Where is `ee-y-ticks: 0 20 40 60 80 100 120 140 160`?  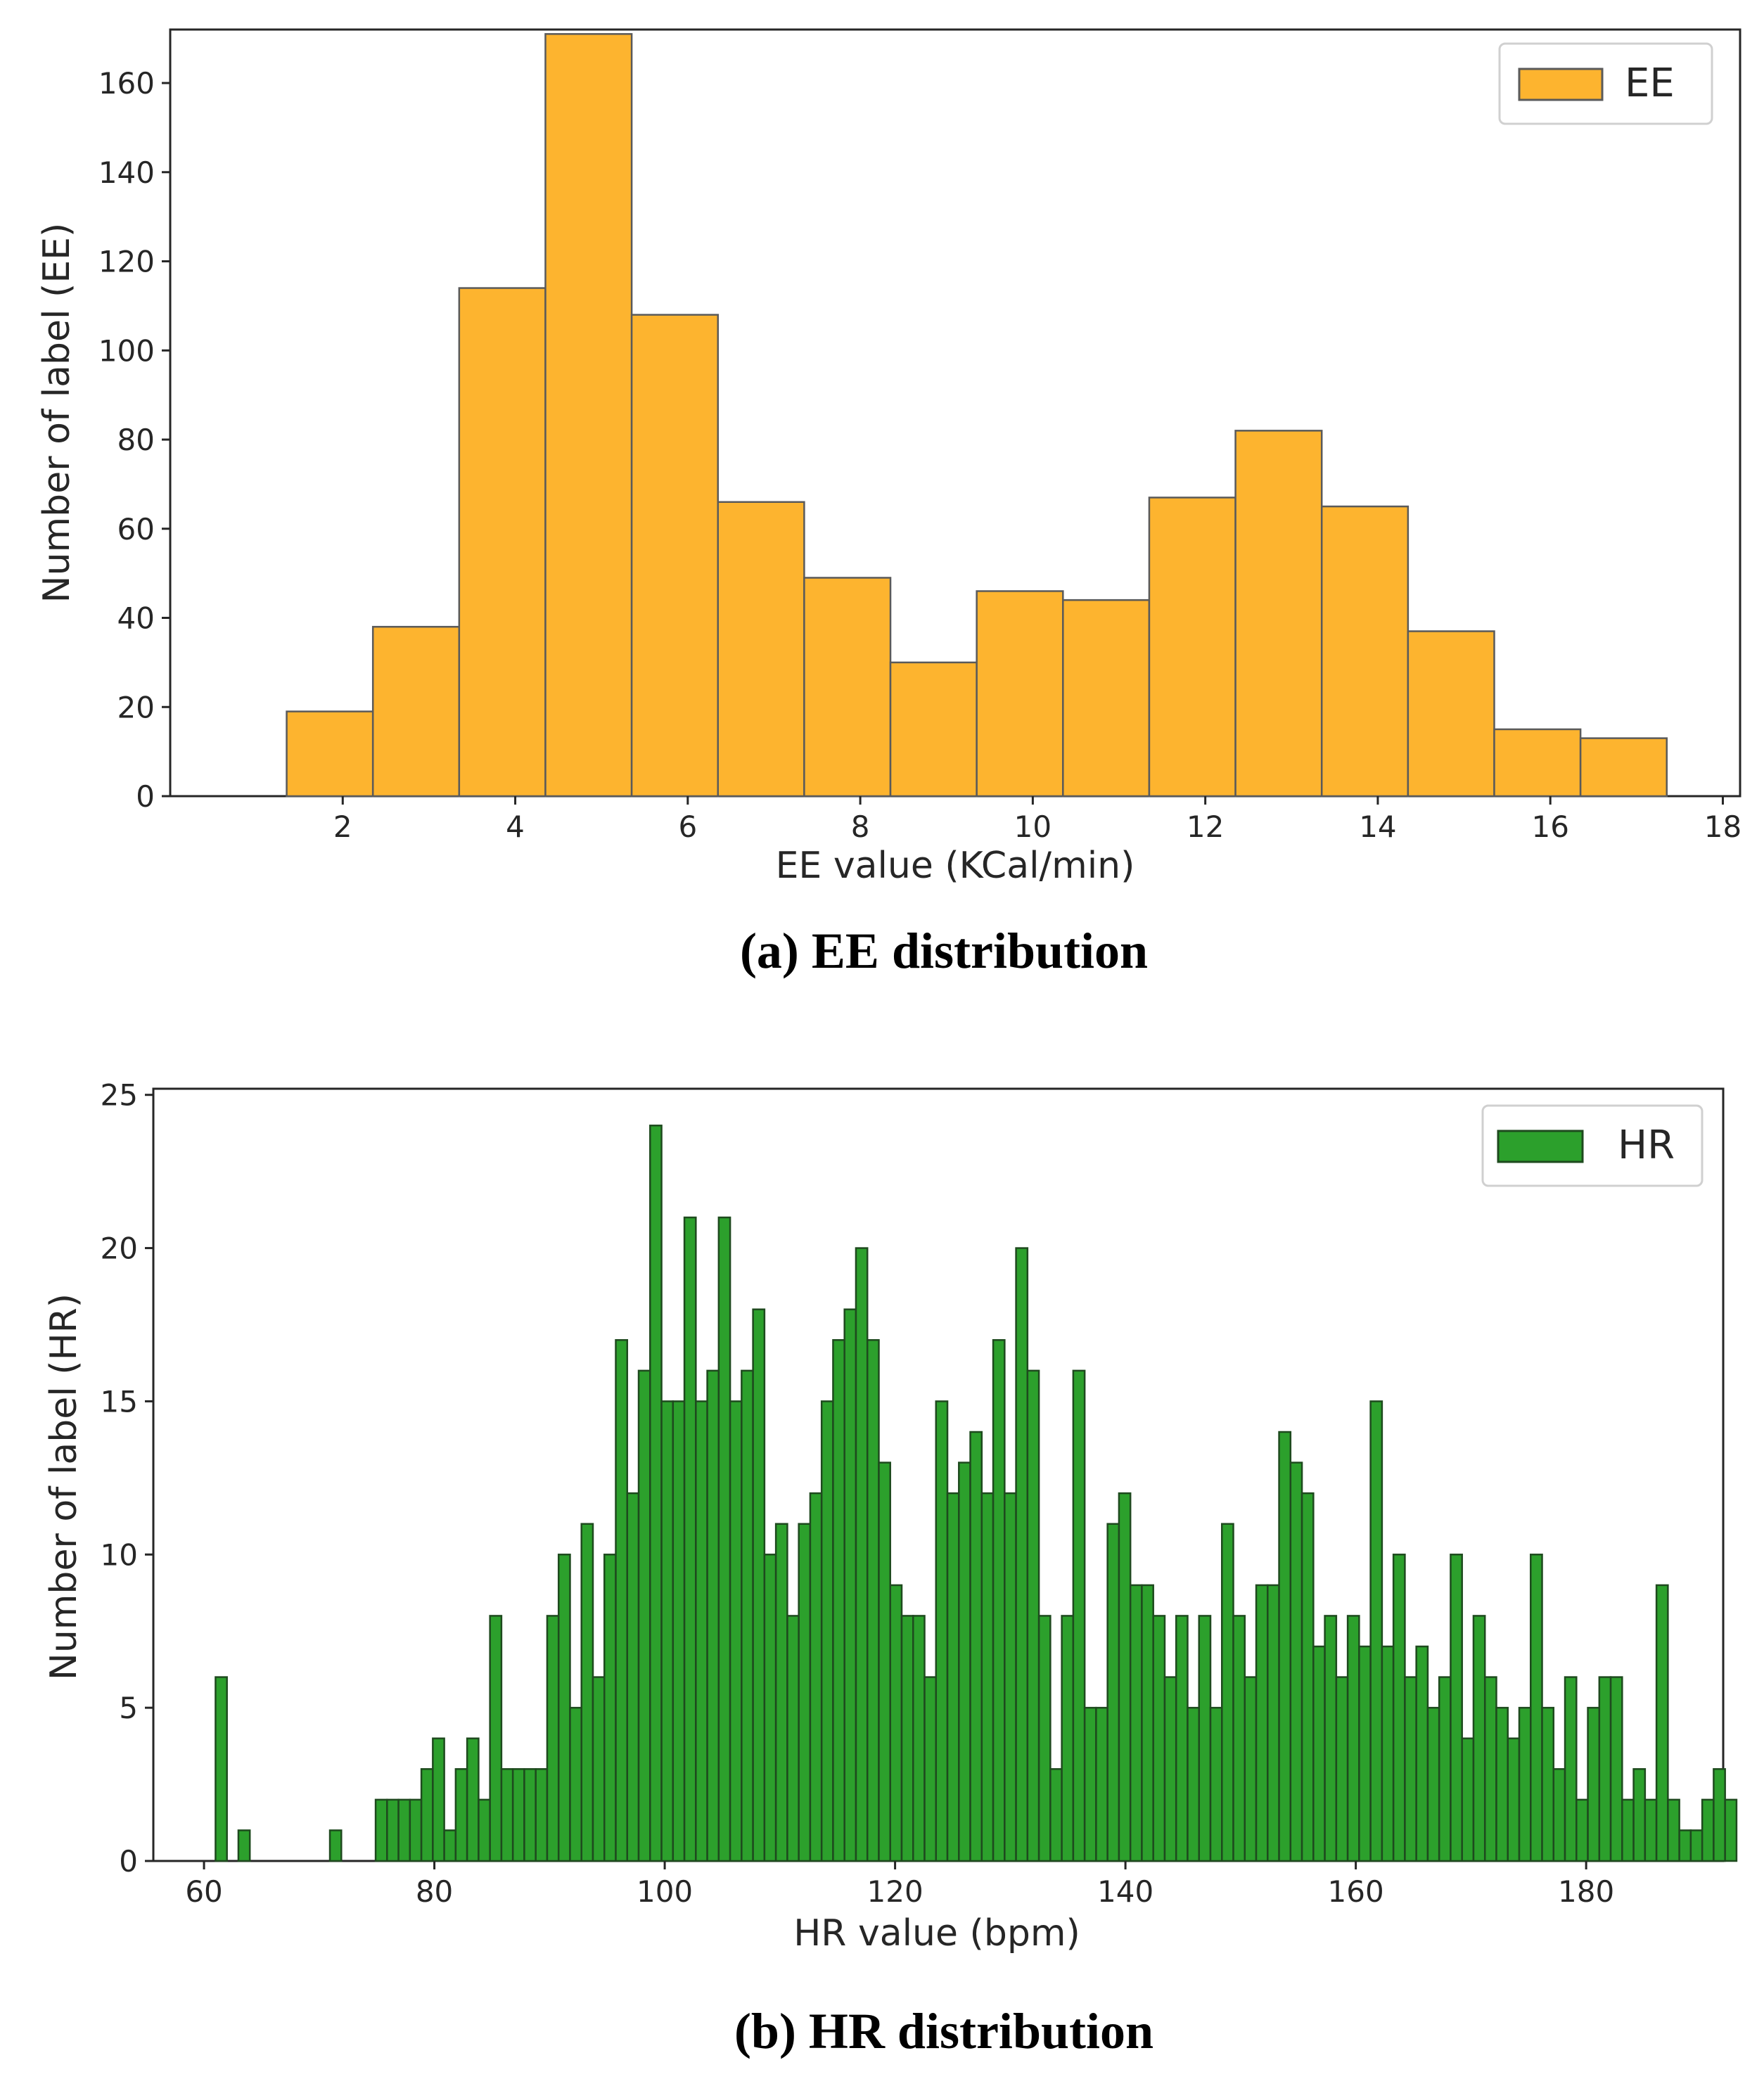
ee-y-ticks: 0 20 40 60 80 100 120 140 160 is located at coordinates (134, 440).